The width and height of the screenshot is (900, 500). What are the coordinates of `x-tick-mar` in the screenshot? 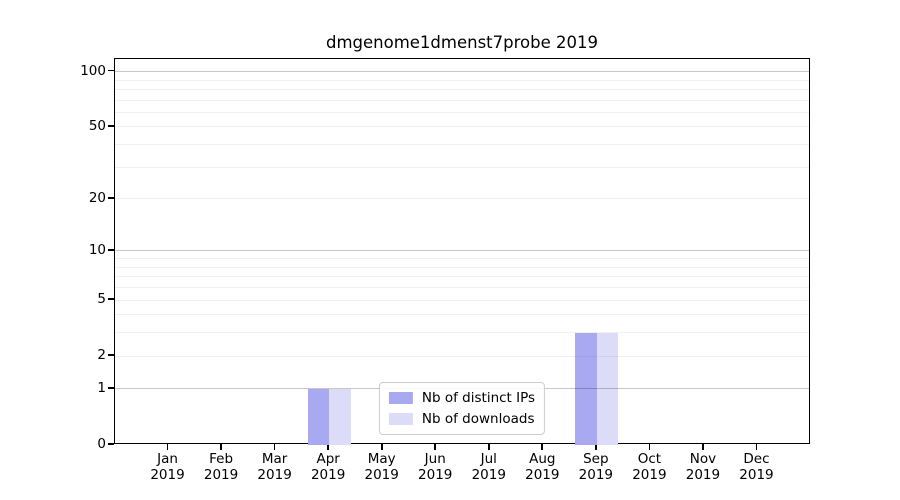 It's located at (274, 447).